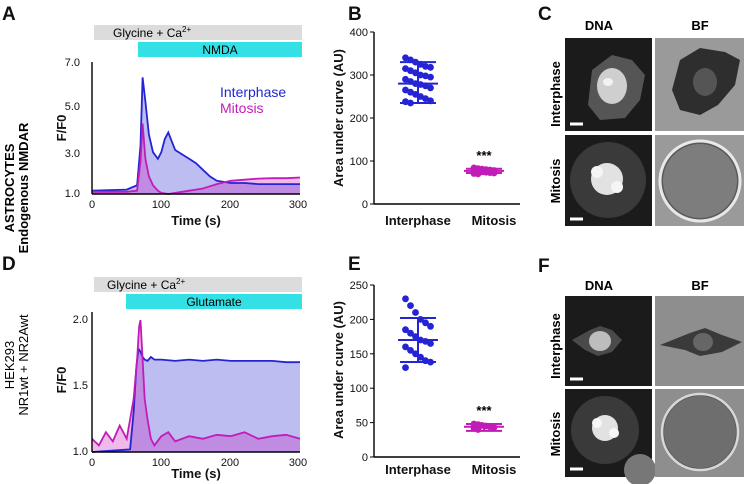 The width and height of the screenshot is (747, 484). What do you see at coordinates (23, 365) in the screenshot?
I see `row2-label-receptor: NR1wt + NR2Awt` at bounding box center [23, 365].